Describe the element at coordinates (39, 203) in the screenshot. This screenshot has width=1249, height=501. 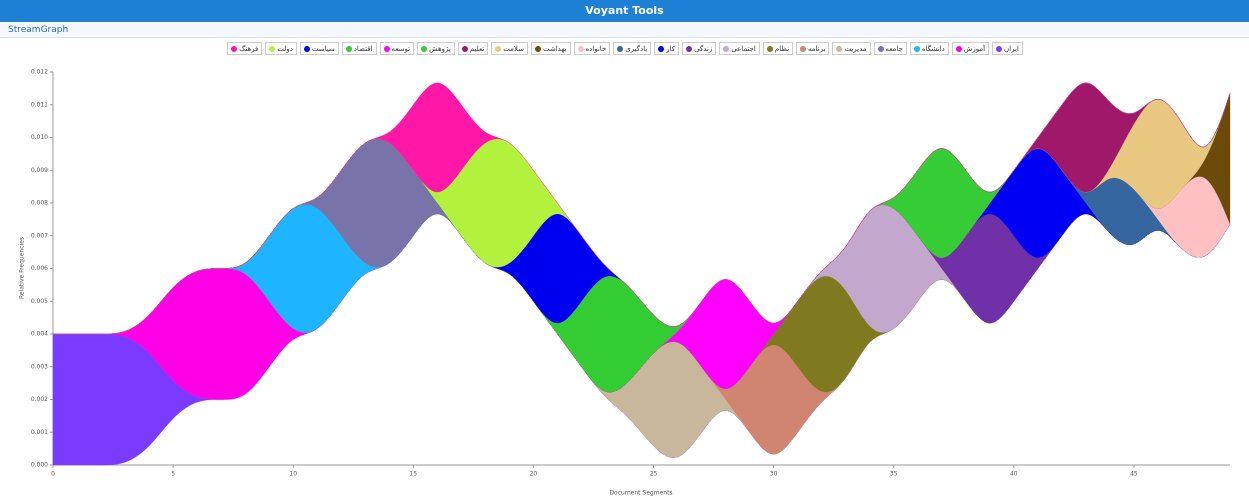
I see `y-tick-label: 0.008` at that location.